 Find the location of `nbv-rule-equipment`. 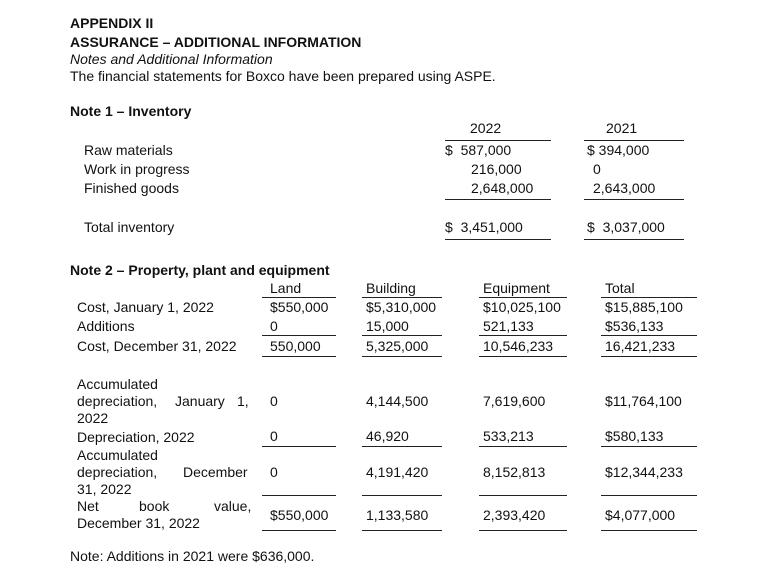

nbv-rule-equipment is located at coordinates (523, 530).